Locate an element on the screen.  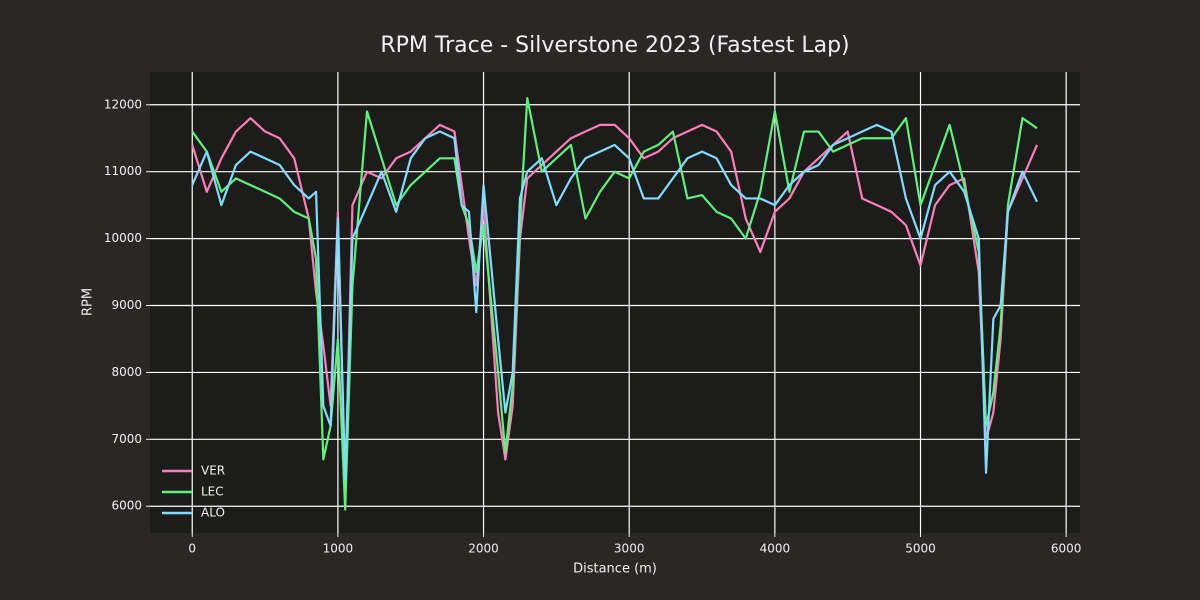
x-tick-label: 1000 is located at coordinates (338, 549).